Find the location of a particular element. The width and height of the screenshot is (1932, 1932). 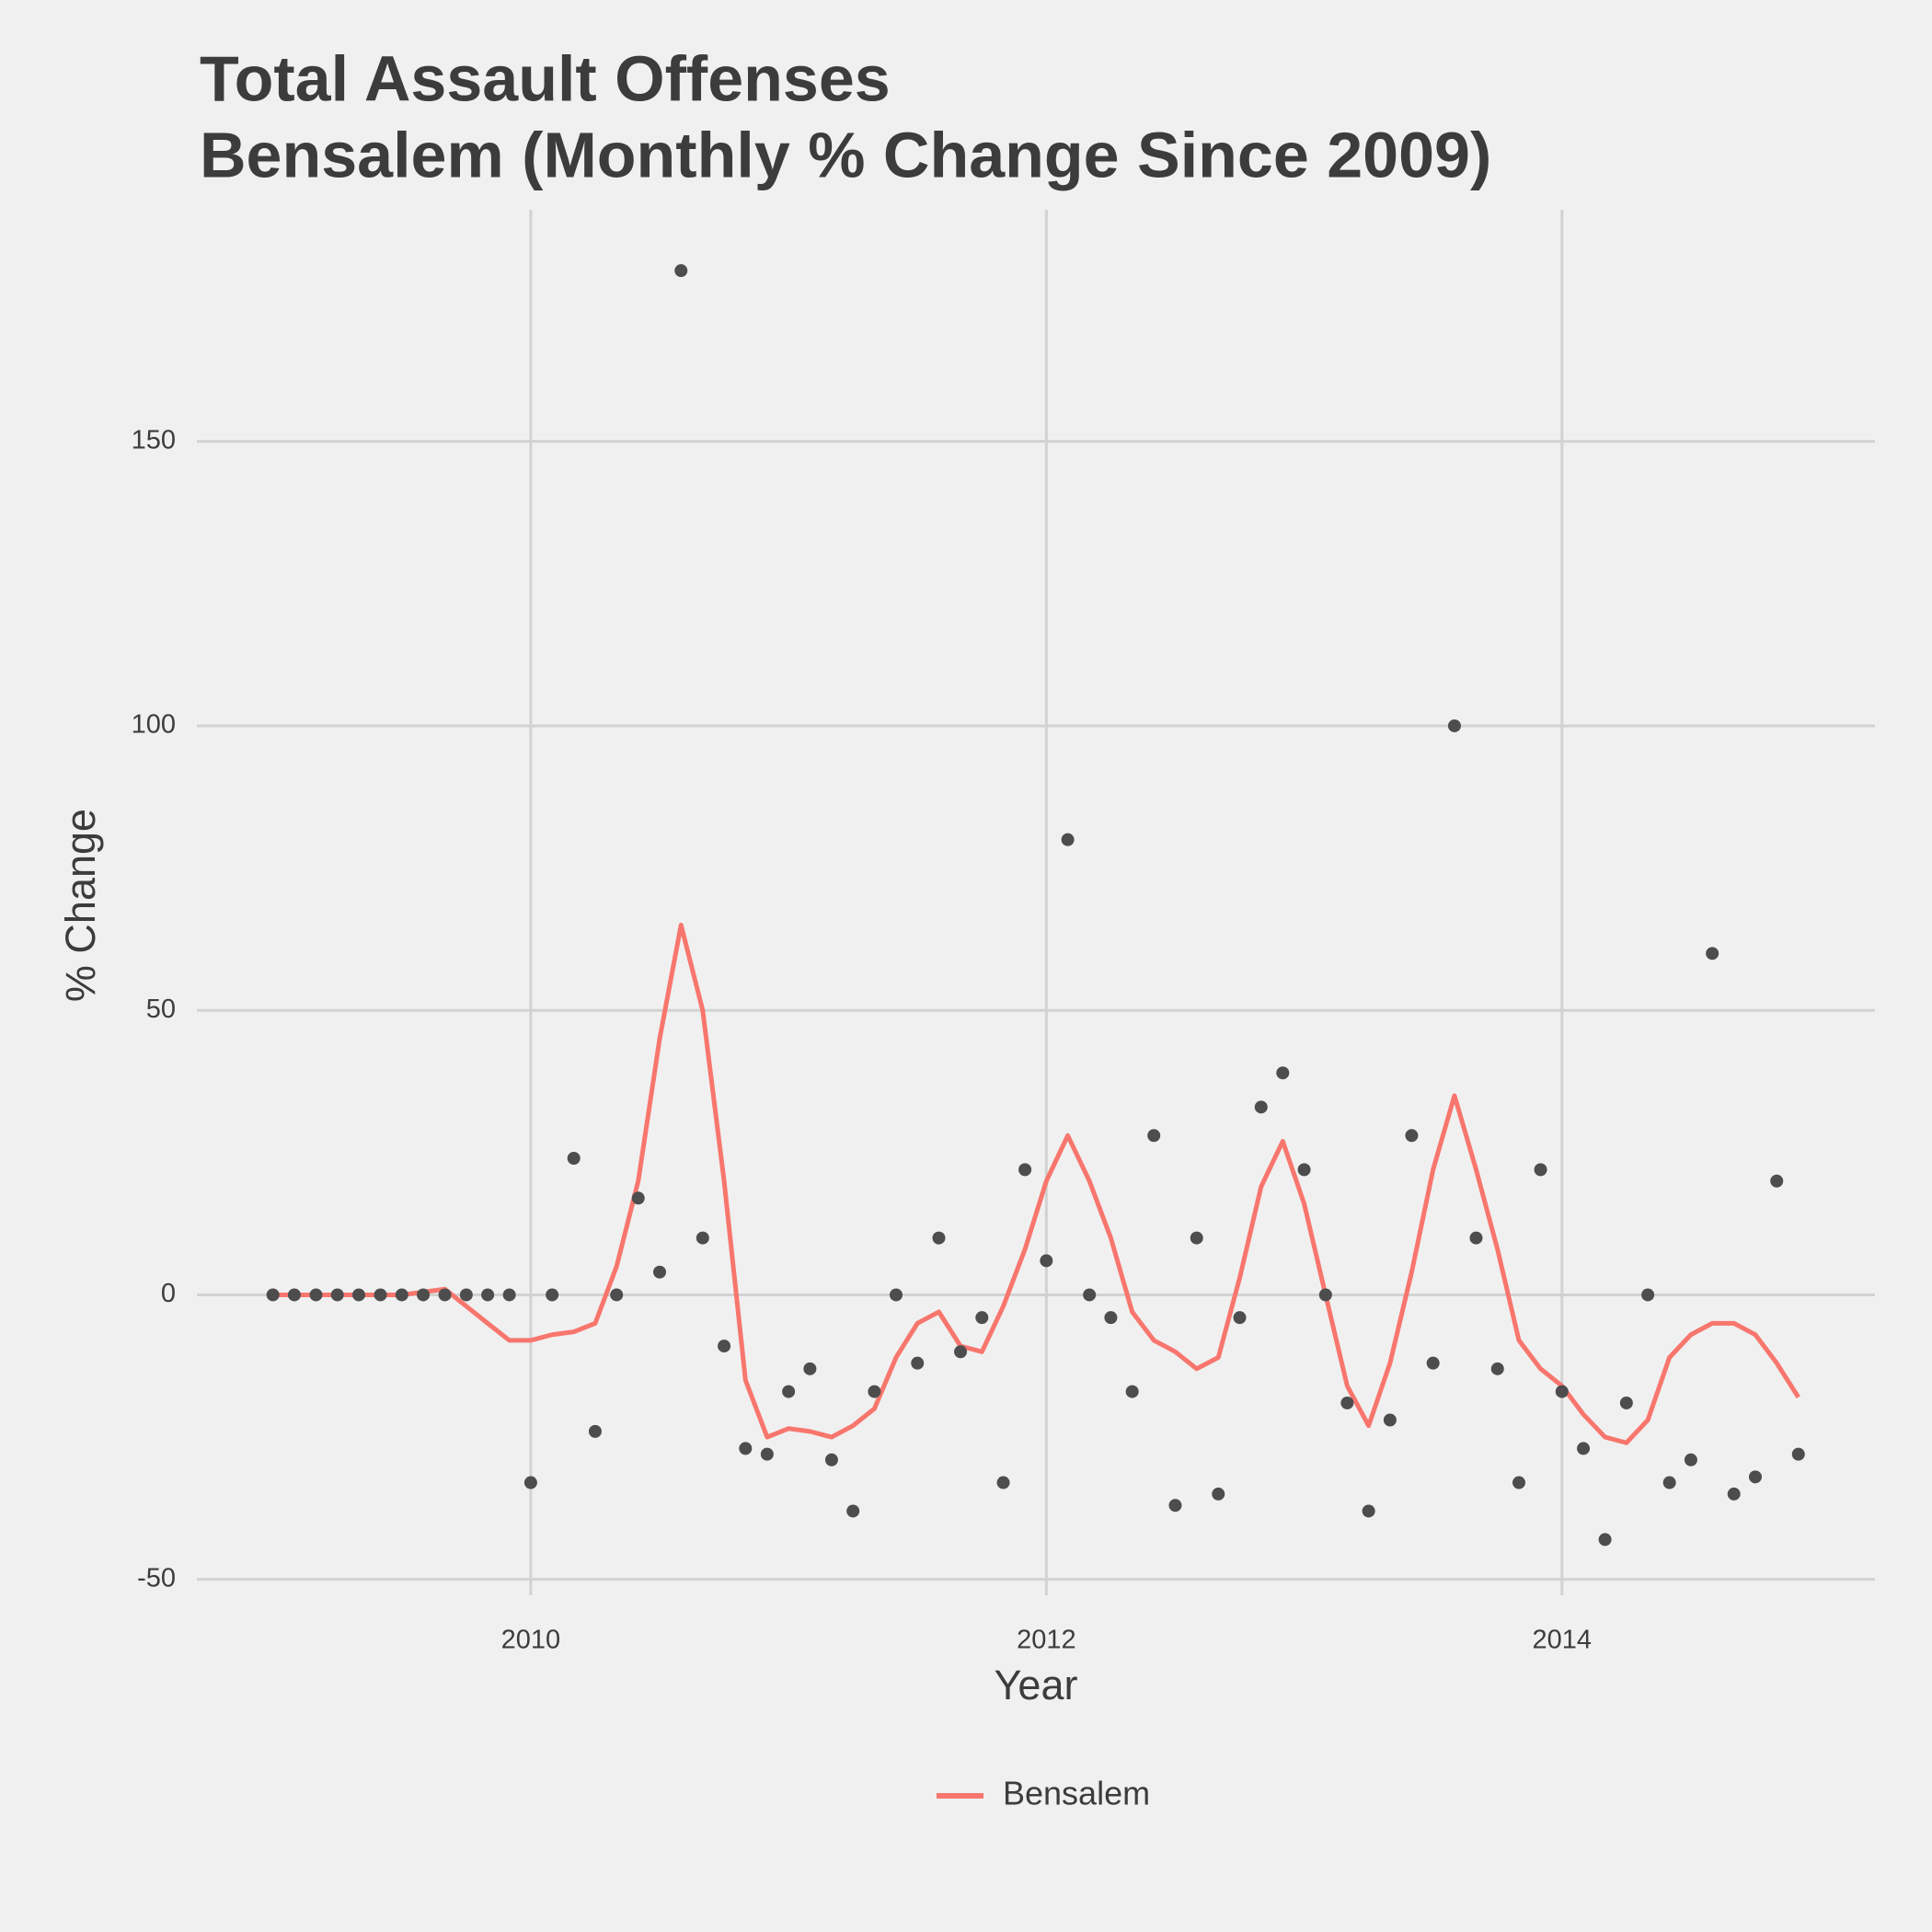

chart-title: Bensalem (Monthly % Change Since 2009) is located at coordinates (845, 154).